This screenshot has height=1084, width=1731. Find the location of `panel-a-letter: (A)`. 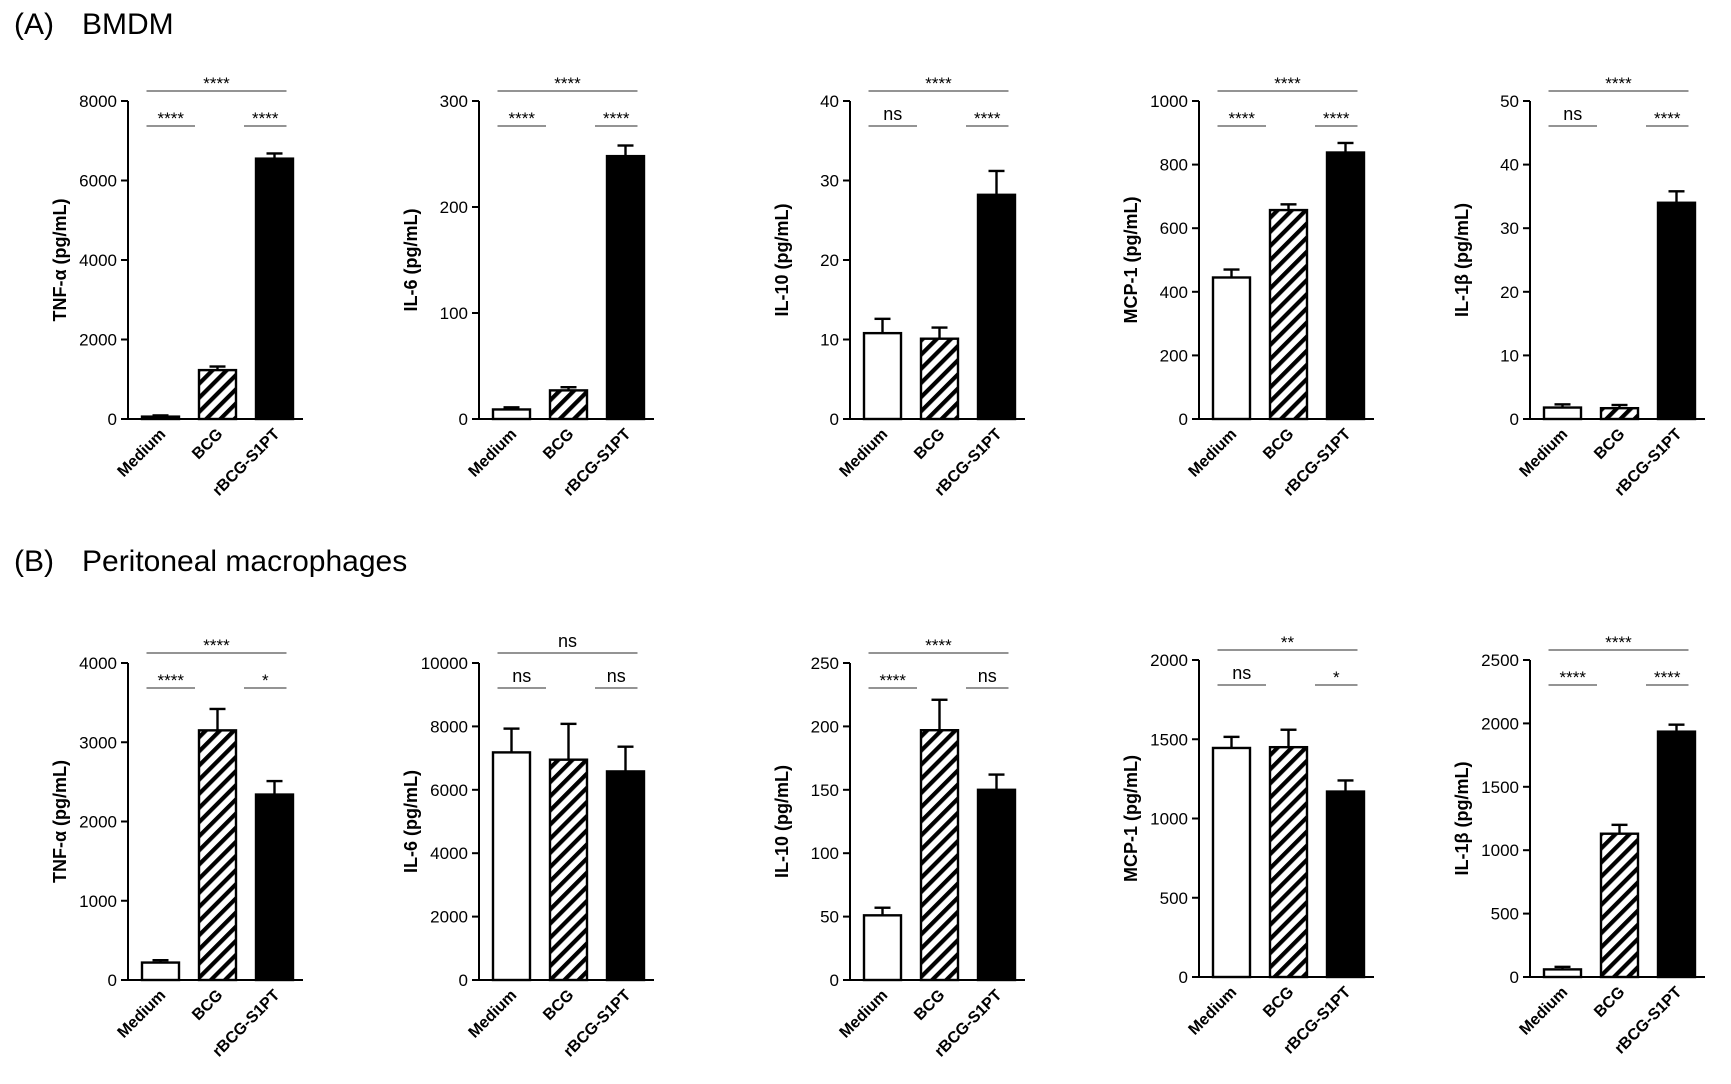

panel-a-letter: (A) is located at coordinates (34, 24).